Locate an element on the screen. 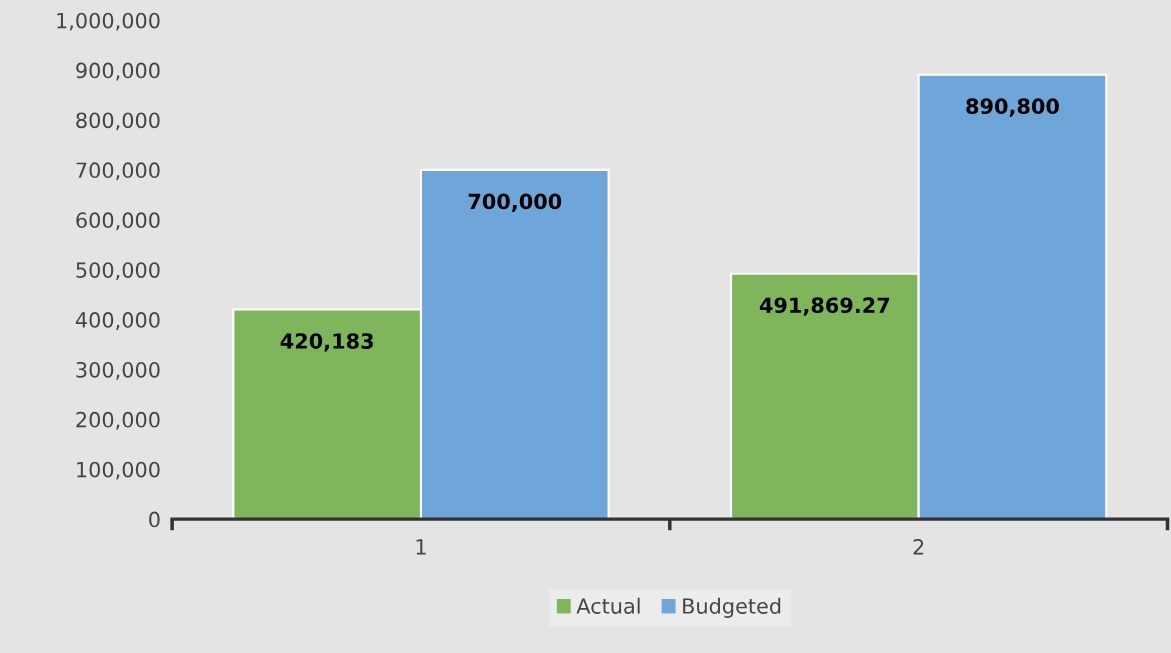 The height and width of the screenshot is (653, 1171). y-tick-label: 1,000,000 is located at coordinates (108, 21).